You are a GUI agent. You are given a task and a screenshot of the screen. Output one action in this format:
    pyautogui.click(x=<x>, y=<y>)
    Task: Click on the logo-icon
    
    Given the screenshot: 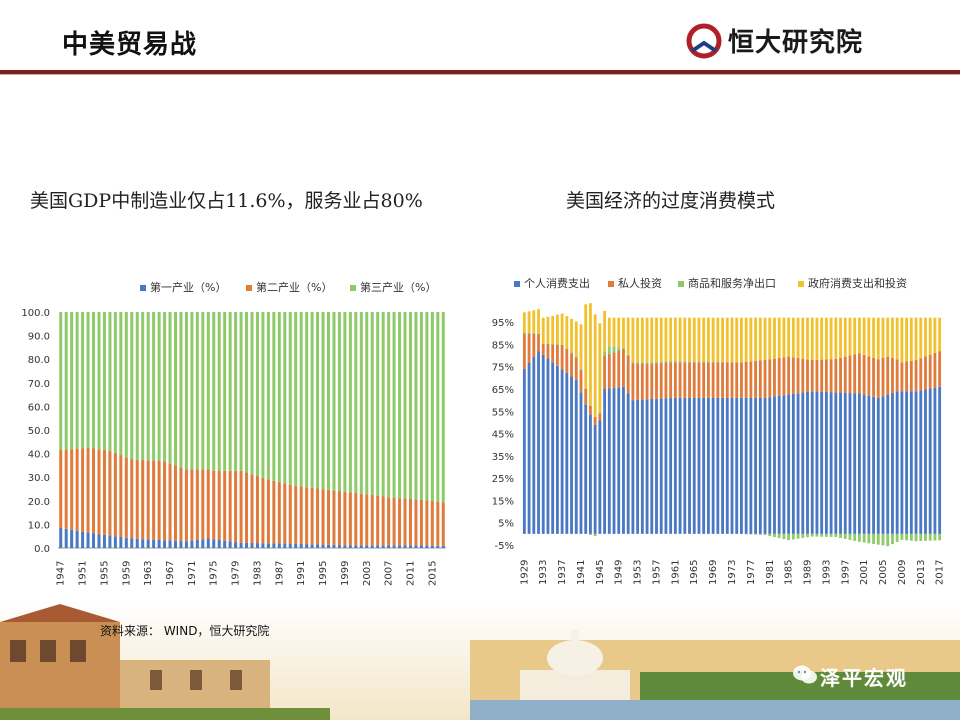 What is the action you would take?
    pyautogui.click(x=704, y=40)
    